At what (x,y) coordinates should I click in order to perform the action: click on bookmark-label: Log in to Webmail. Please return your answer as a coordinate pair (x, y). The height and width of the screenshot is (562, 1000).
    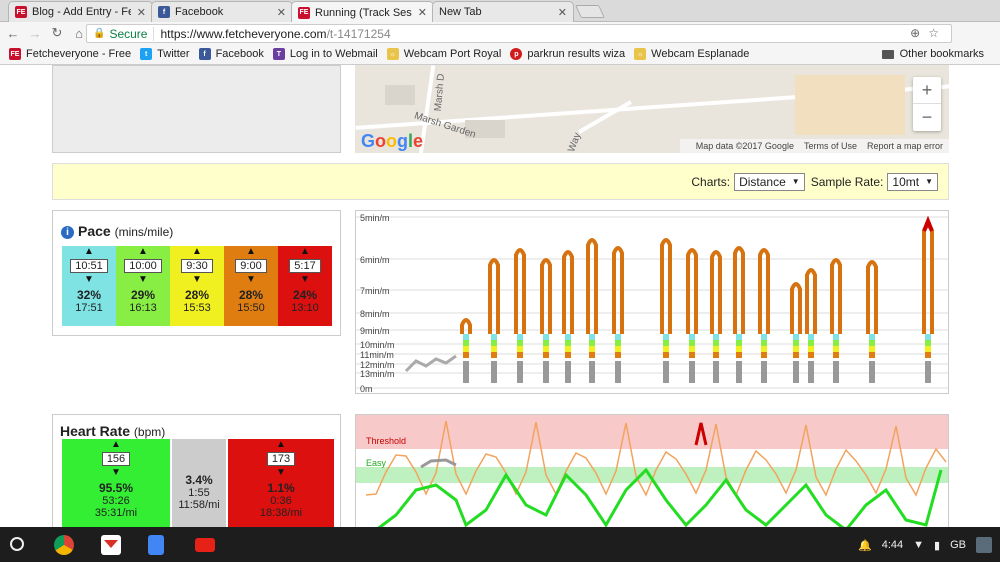
    Looking at the image, I should click on (333, 54).